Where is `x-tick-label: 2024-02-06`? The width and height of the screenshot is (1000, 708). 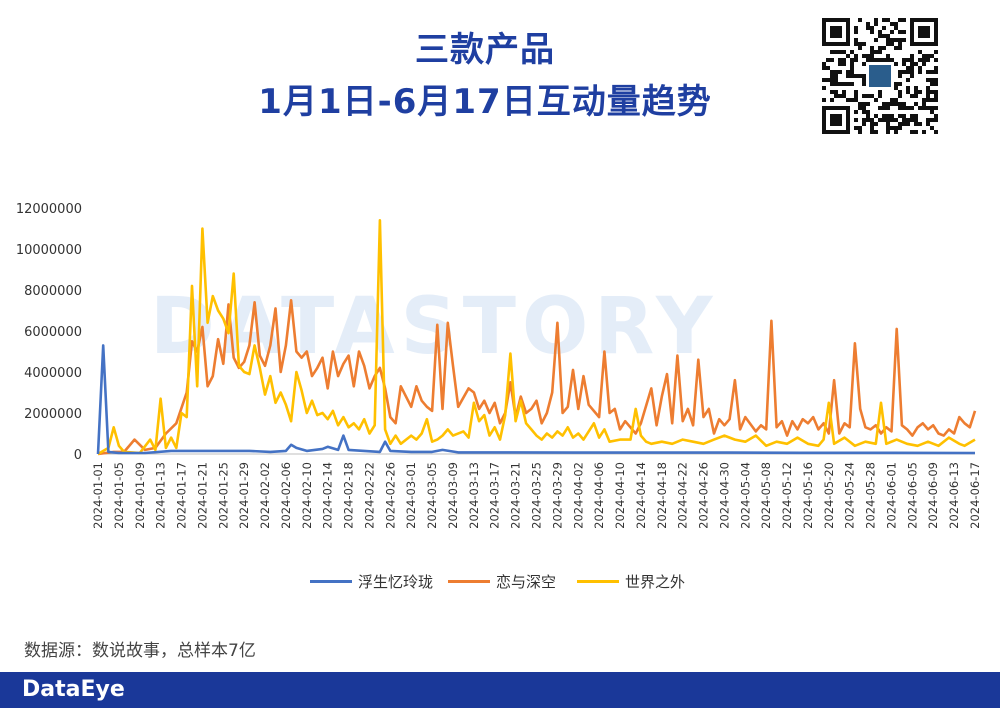 x-tick-label: 2024-02-06 is located at coordinates (286, 495).